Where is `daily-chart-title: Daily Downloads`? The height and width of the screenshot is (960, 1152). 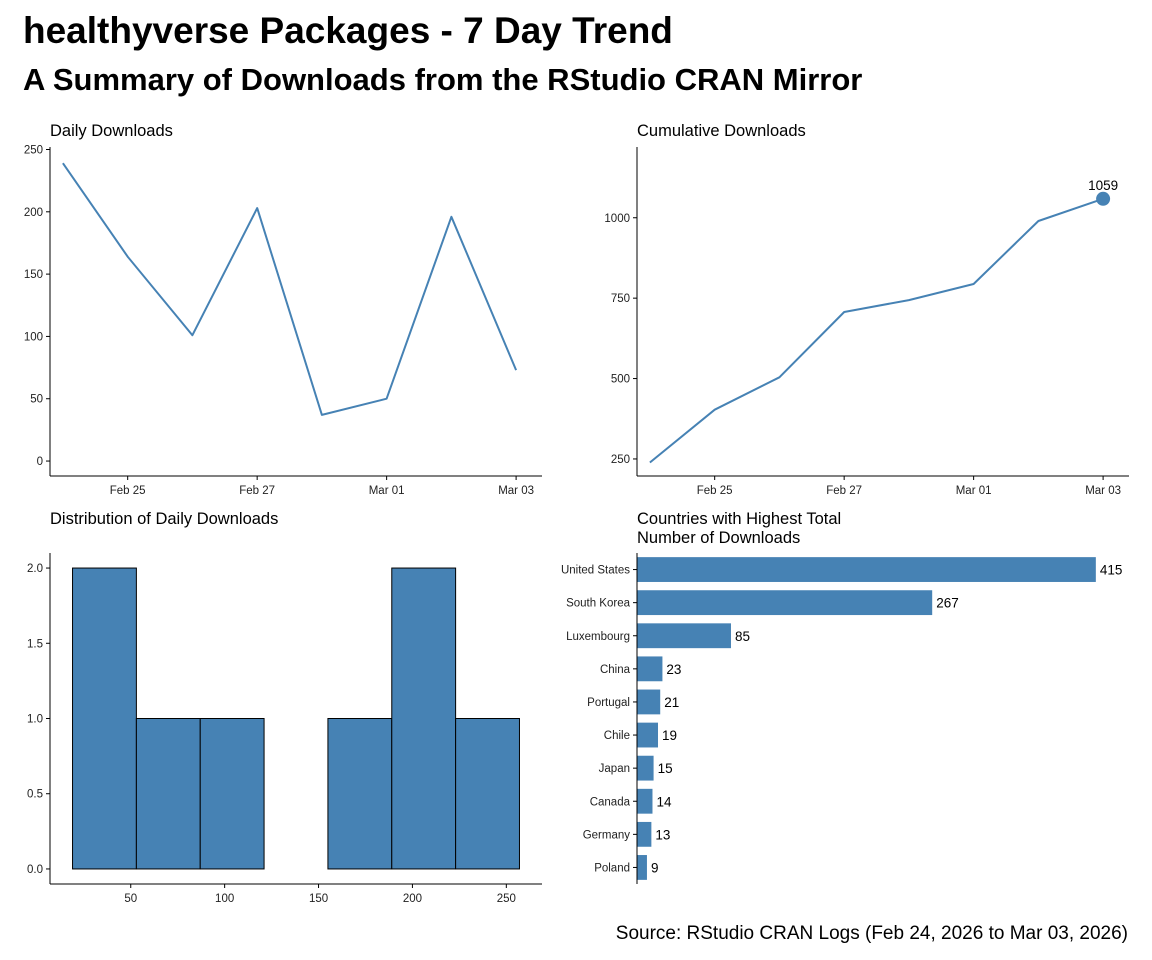
daily-chart-title: Daily Downloads is located at coordinates (111, 131).